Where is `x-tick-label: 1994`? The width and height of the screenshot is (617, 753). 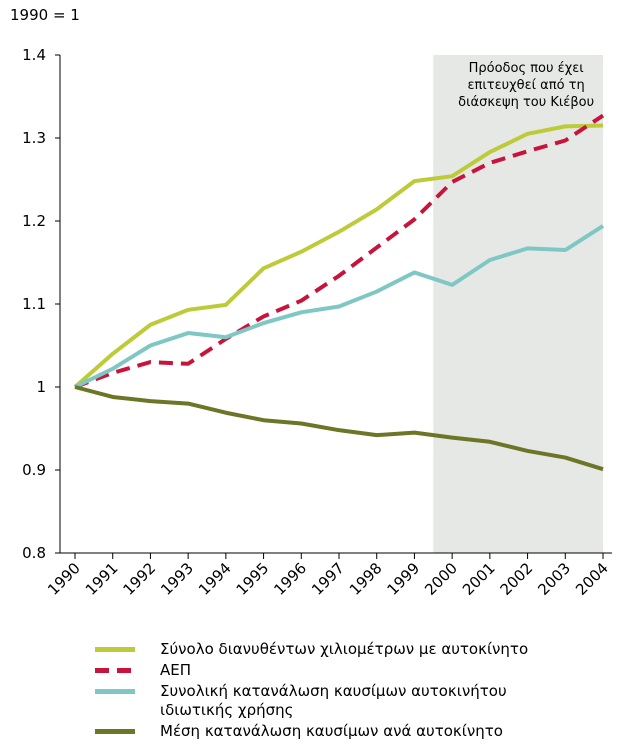 x-tick-label: 1994 is located at coordinates (215, 579).